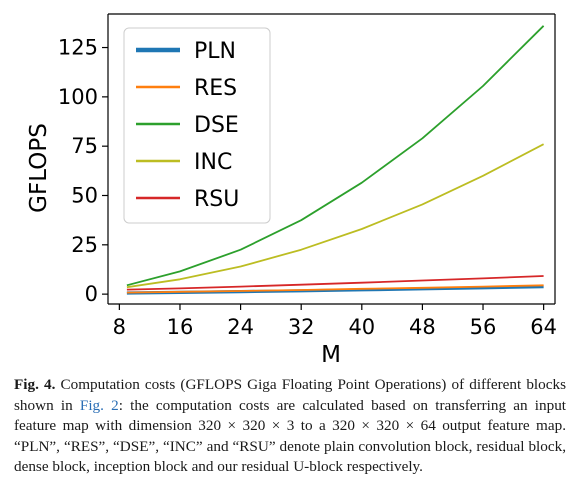 This screenshot has height=478, width=580. I want to click on y-tick-label: 75, so click(84, 146).